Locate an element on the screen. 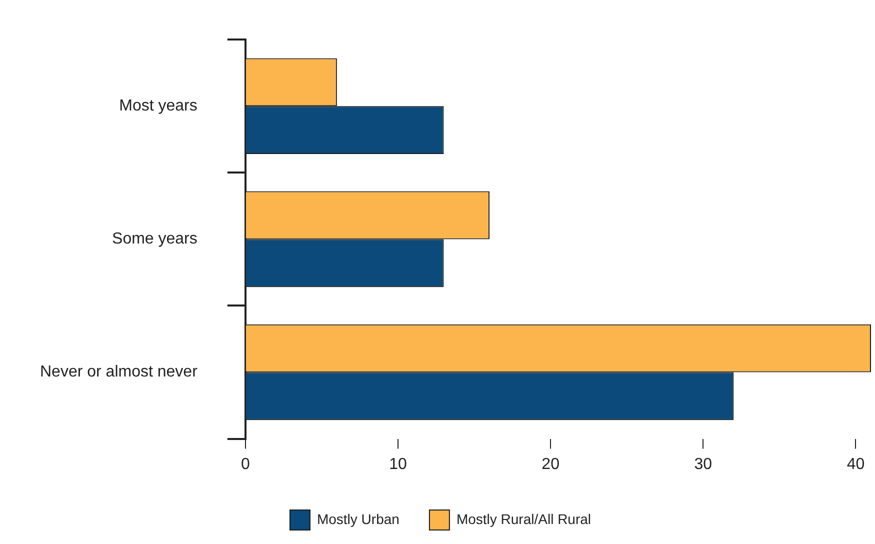 The height and width of the screenshot is (544, 875). x-tick-label: 10 is located at coordinates (398, 464).